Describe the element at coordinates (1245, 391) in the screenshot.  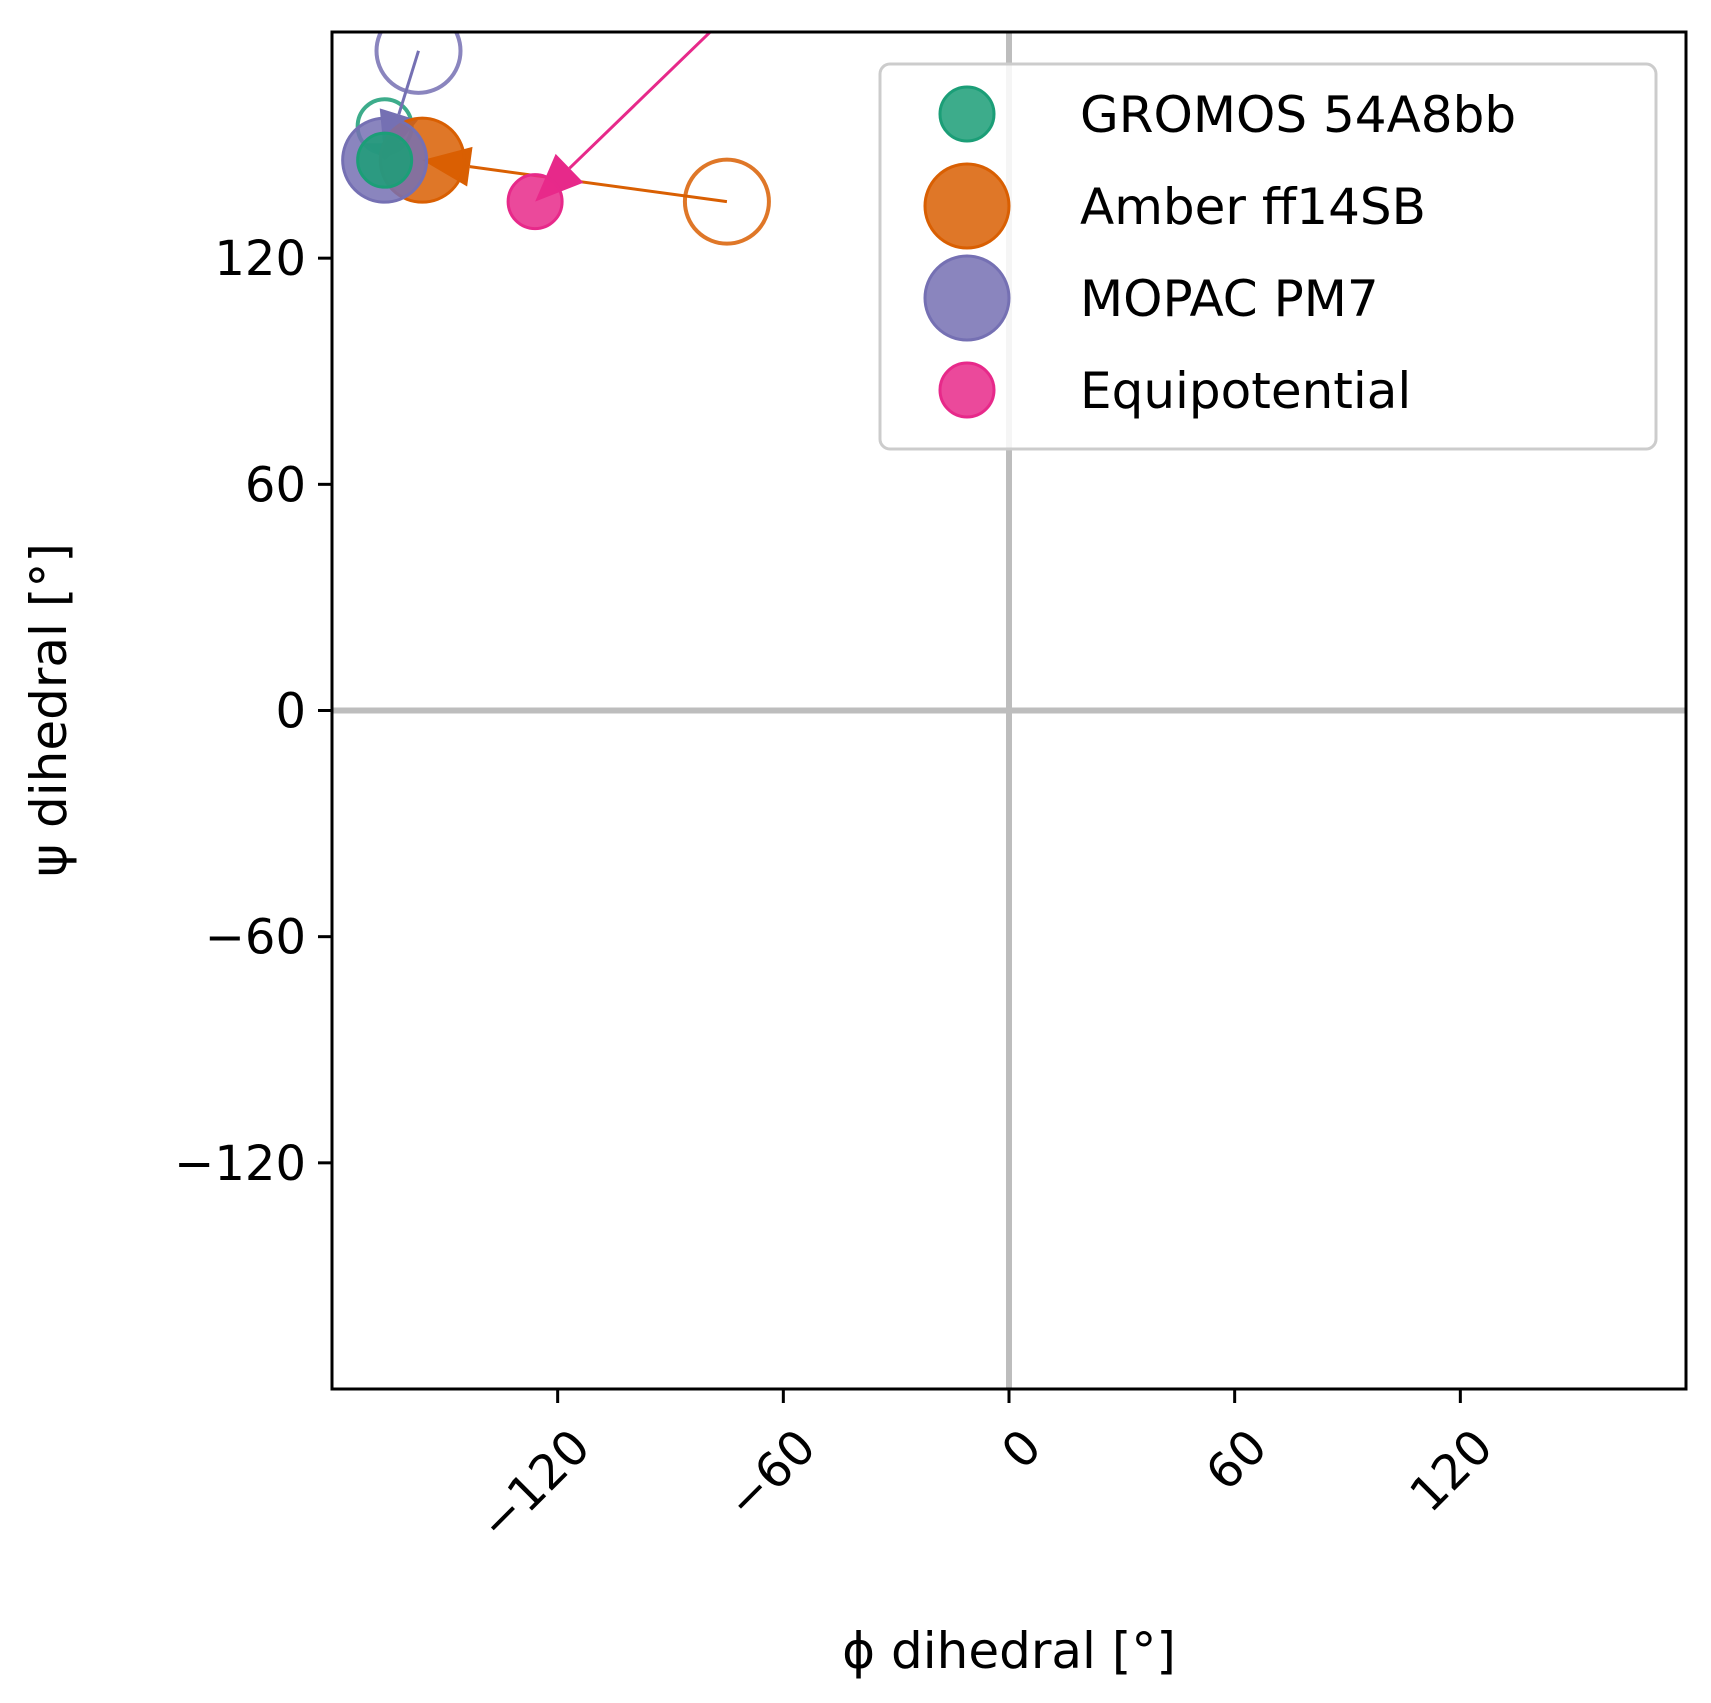
I see `legend-label: Equipotential` at that location.